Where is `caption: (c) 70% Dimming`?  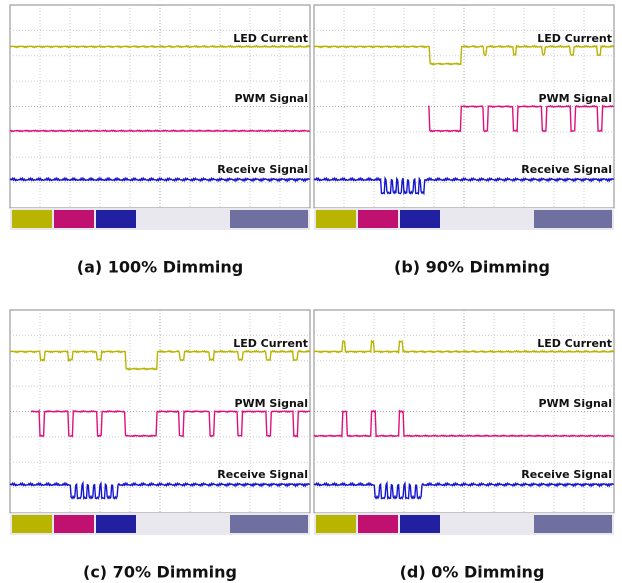
caption: (c) 70% Dimming is located at coordinates (160, 572).